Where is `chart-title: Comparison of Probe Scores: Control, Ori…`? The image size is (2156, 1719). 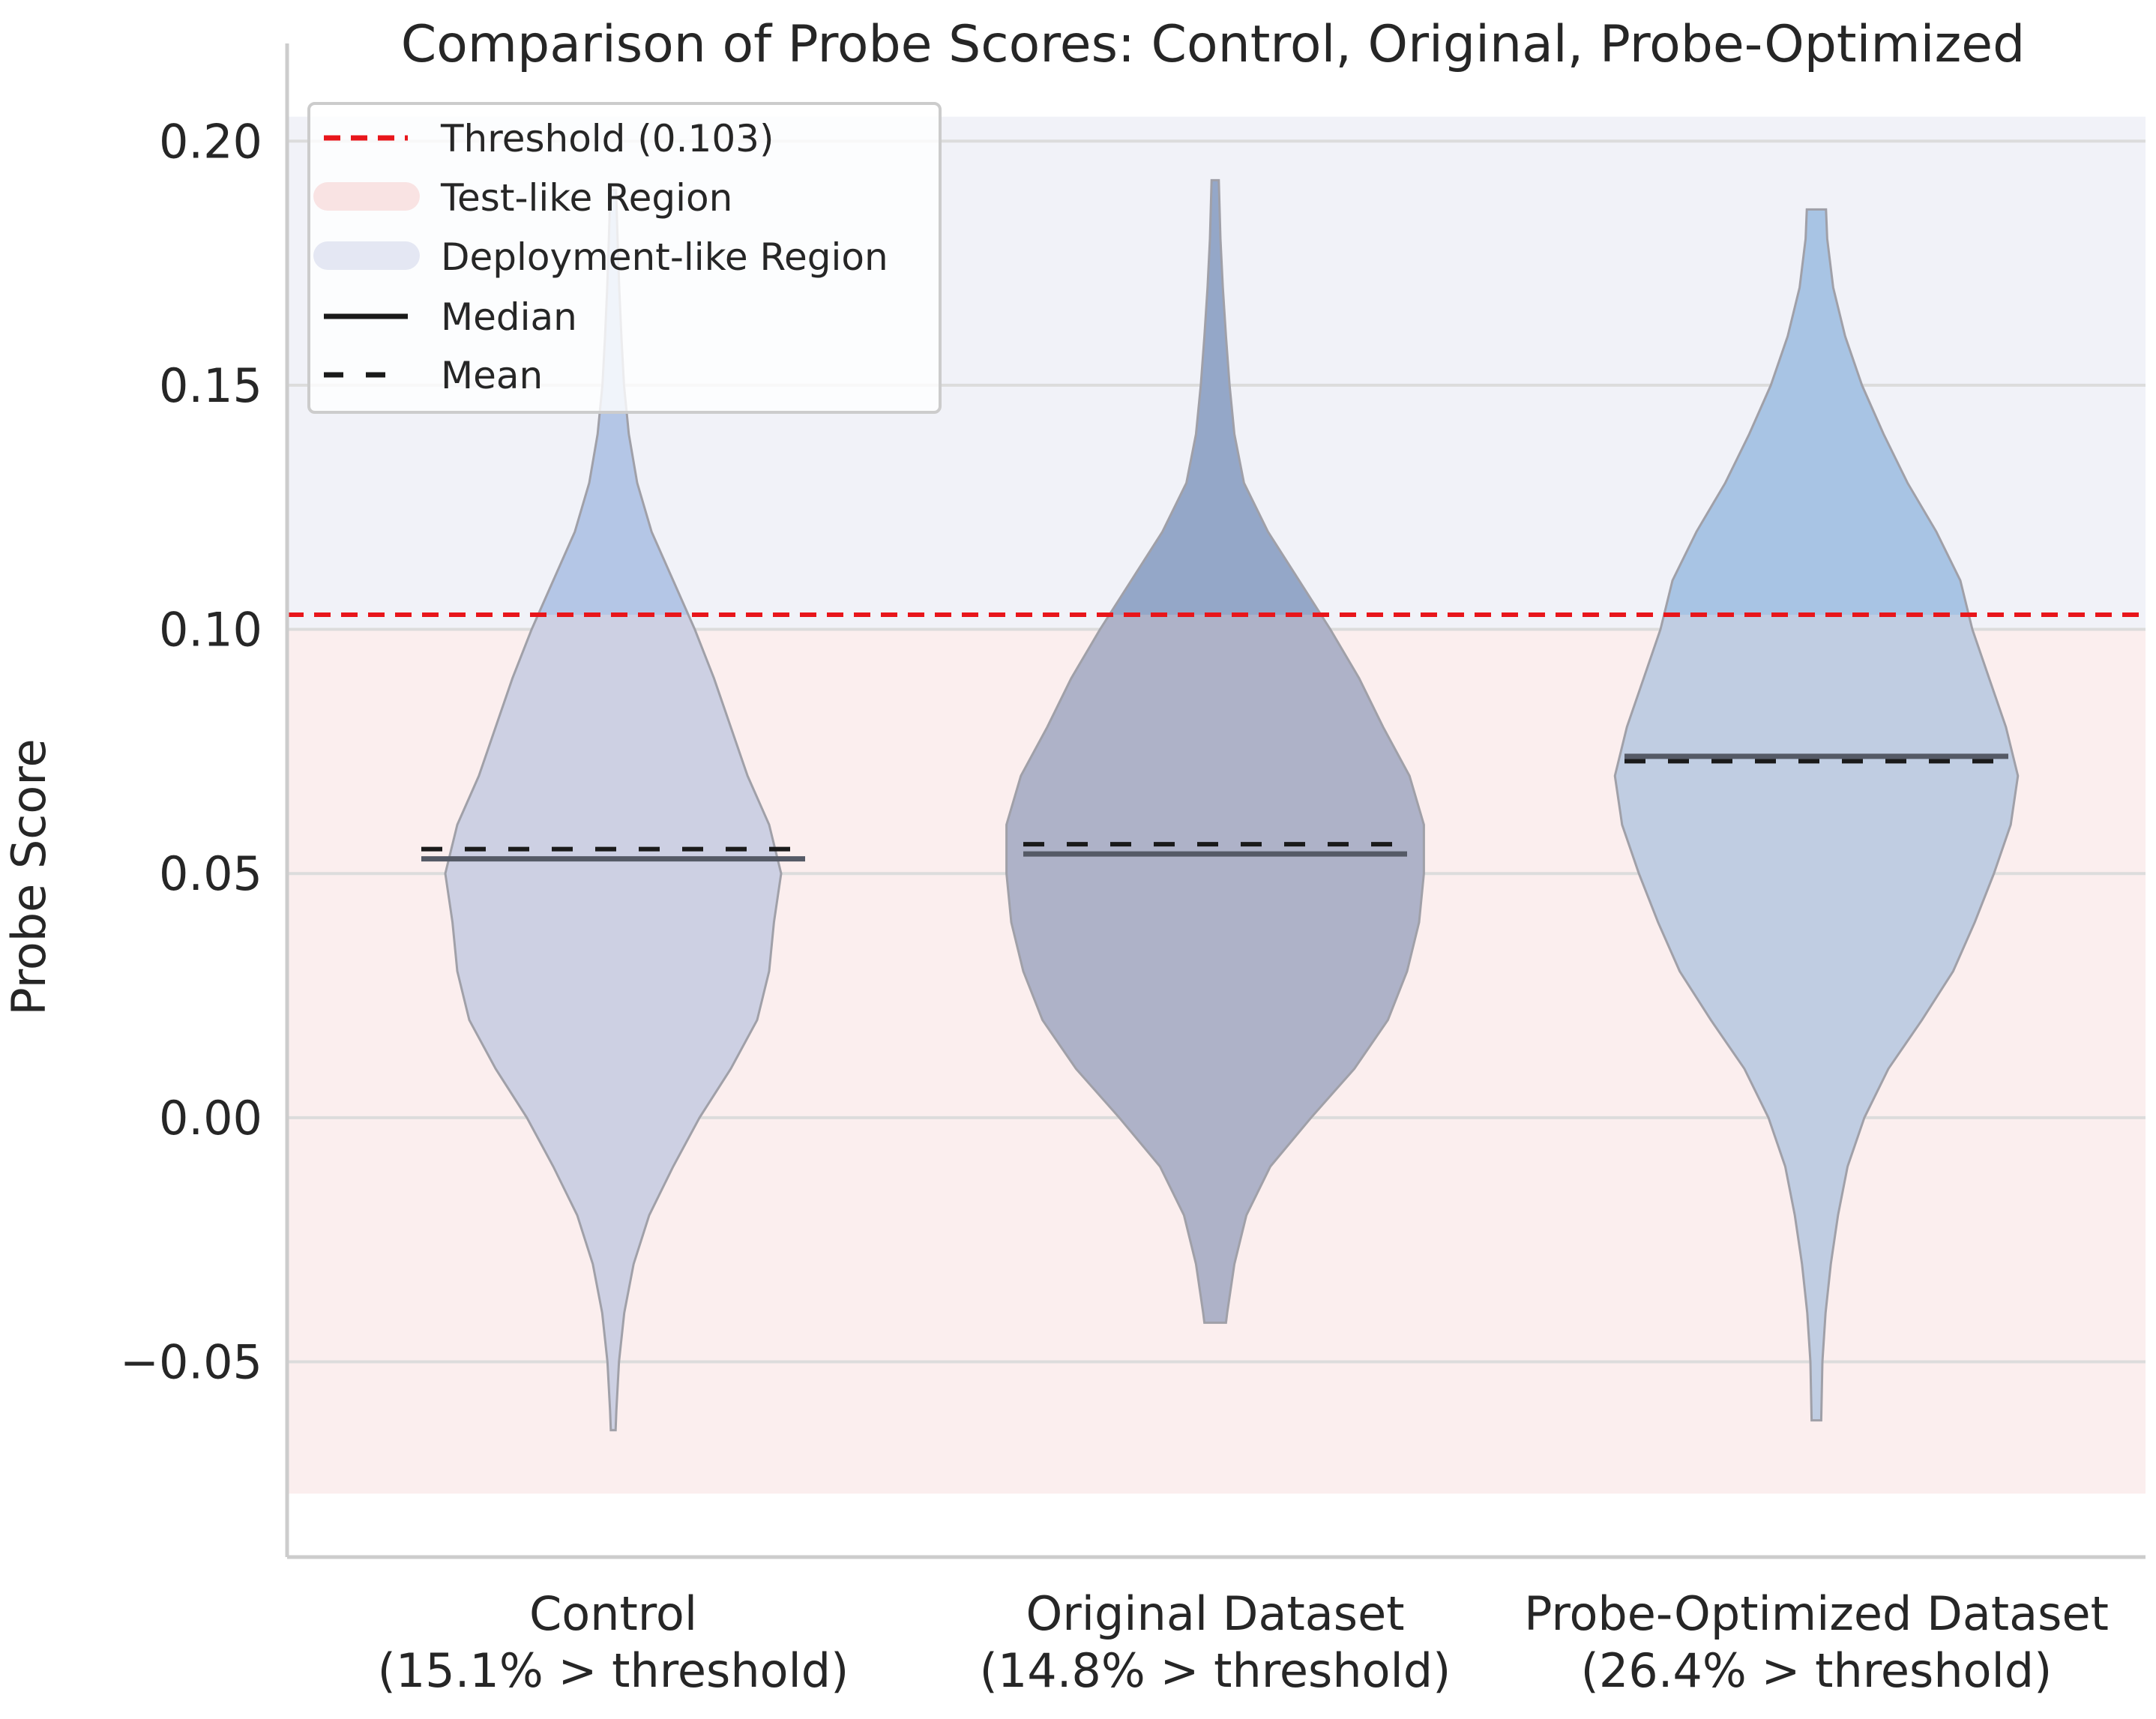
chart-title: Comparison of Probe Scores: Control, Ori… is located at coordinates (1213, 44).